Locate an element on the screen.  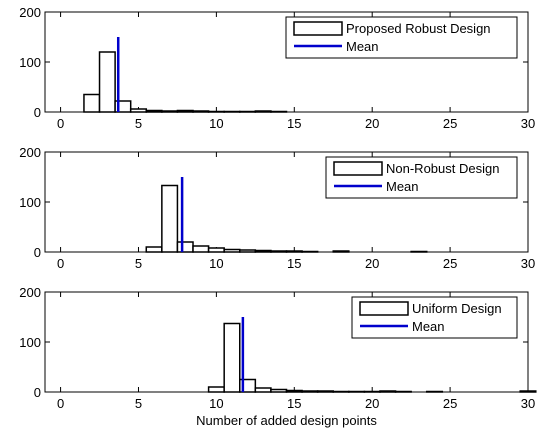
legend: Proposed Robust Design Mean is located at coordinates (401, 37).